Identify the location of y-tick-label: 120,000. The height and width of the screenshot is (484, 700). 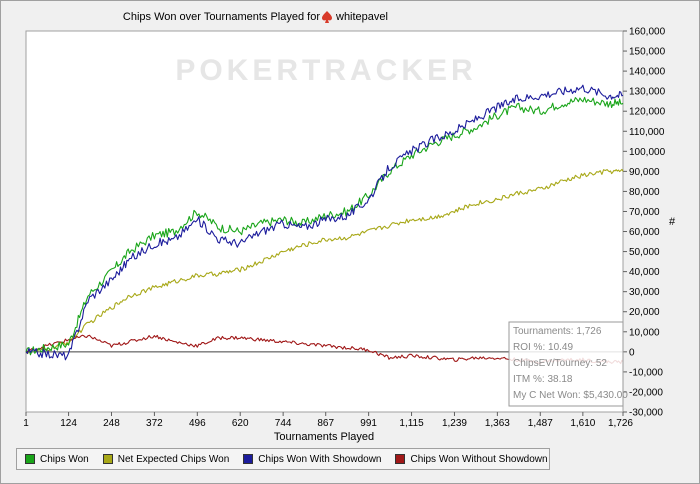
(647, 112).